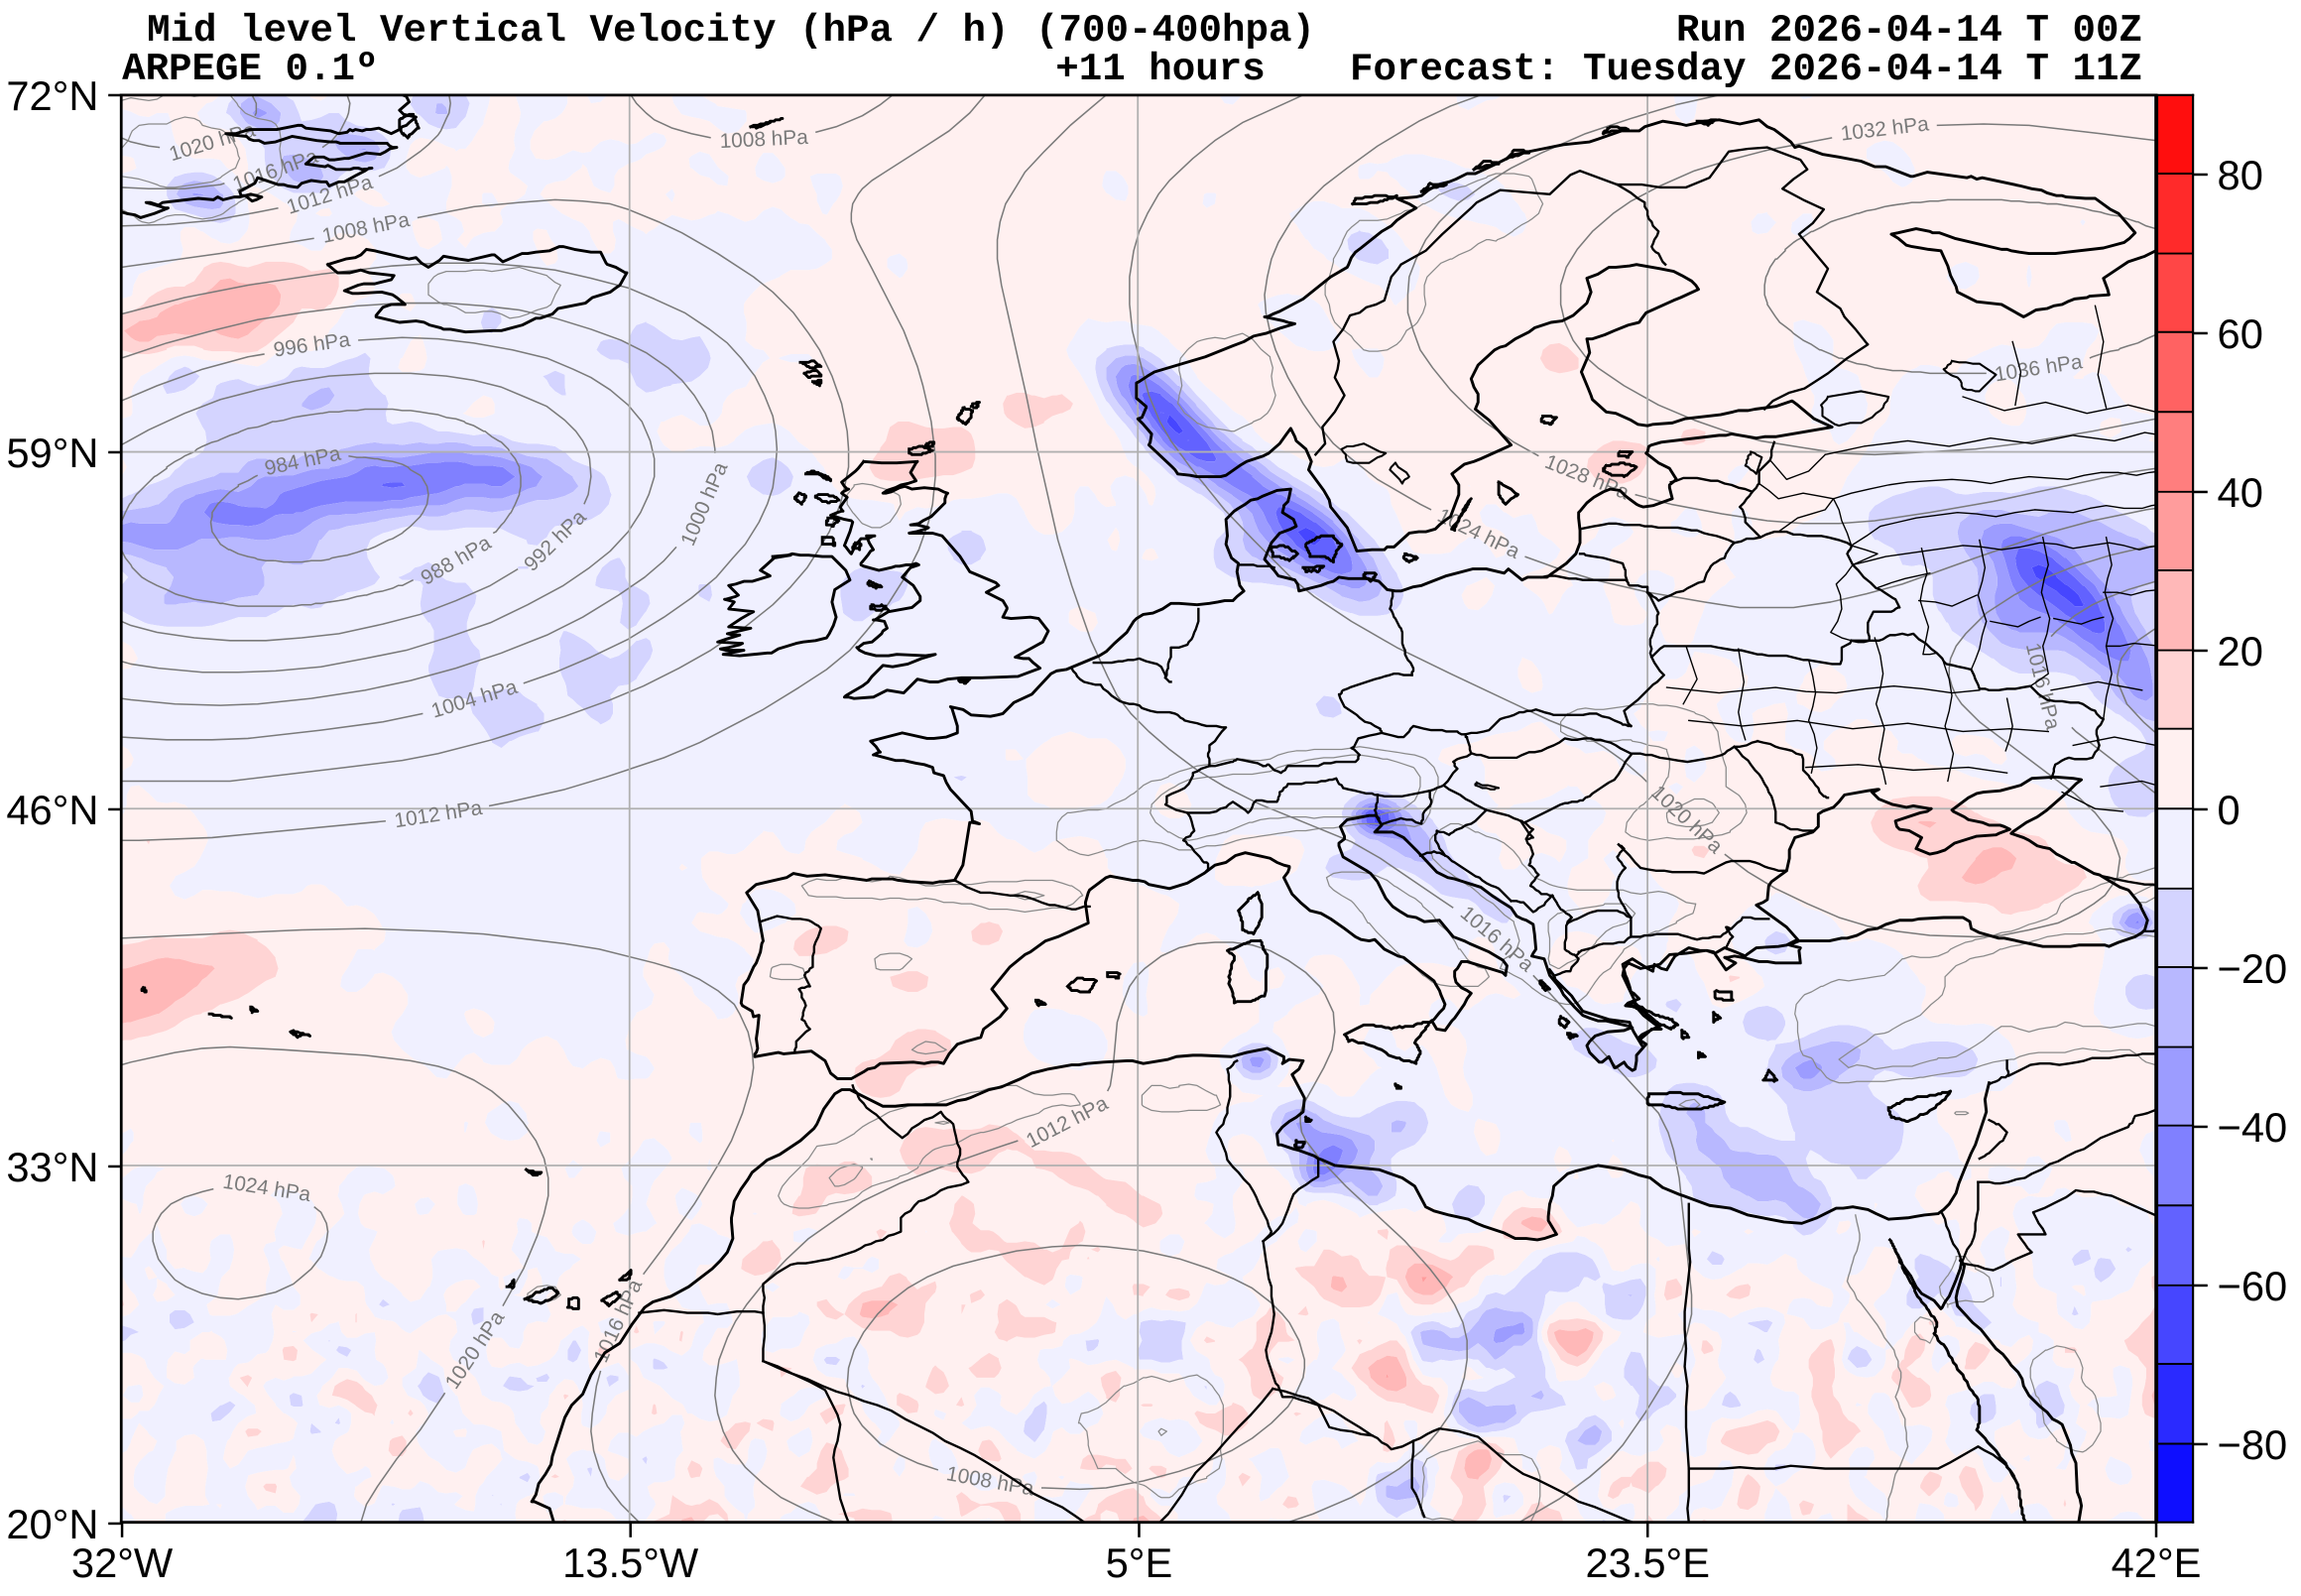  What do you see at coordinates (1175, 30) in the screenshot?
I see `svg-text: (700-400hpa)` at bounding box center [1175, 30].